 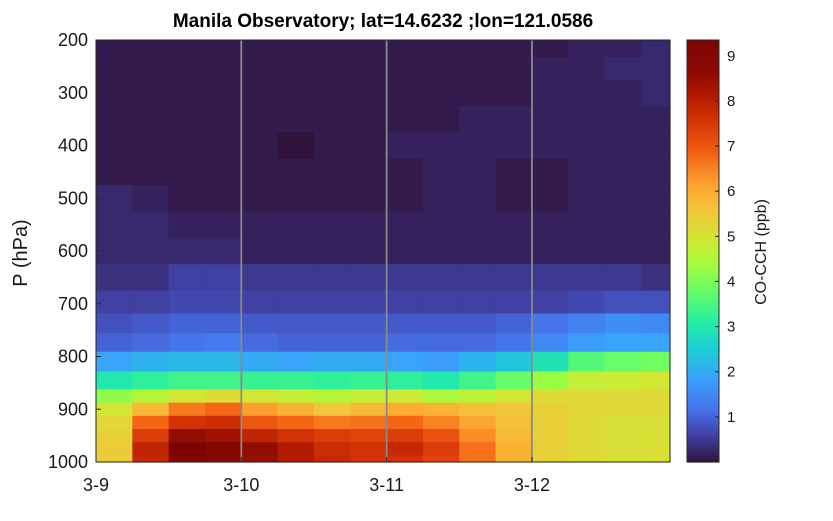 What do you see at coordinates (731, 281) in the screenshot?
I see `colorbar-tick-label: 4` at bounding box center [731, 281].